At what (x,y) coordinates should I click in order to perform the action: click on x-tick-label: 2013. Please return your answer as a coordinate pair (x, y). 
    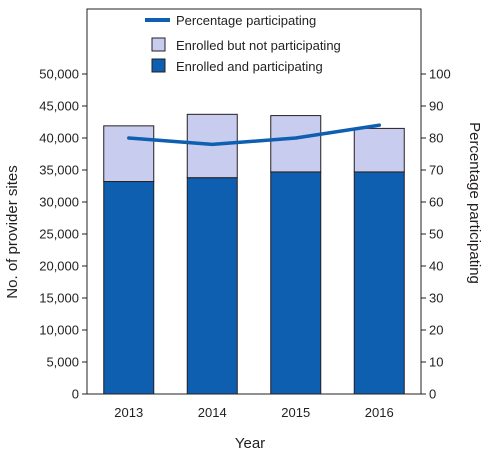
    Looking at the image, I should click on (128, 412).